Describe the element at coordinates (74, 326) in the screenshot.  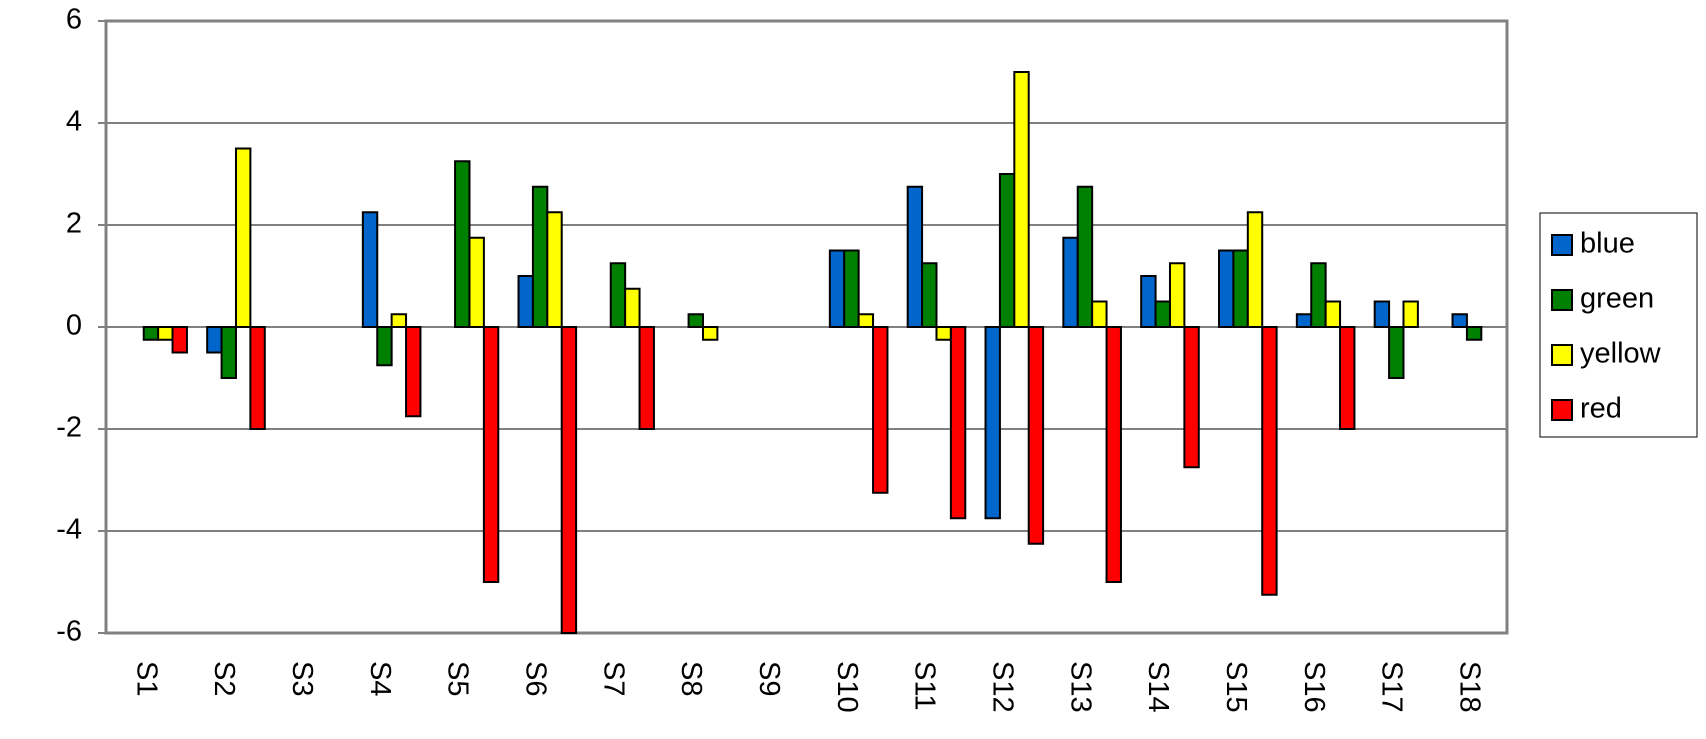
I see `y-tick-label: 0` at that location.